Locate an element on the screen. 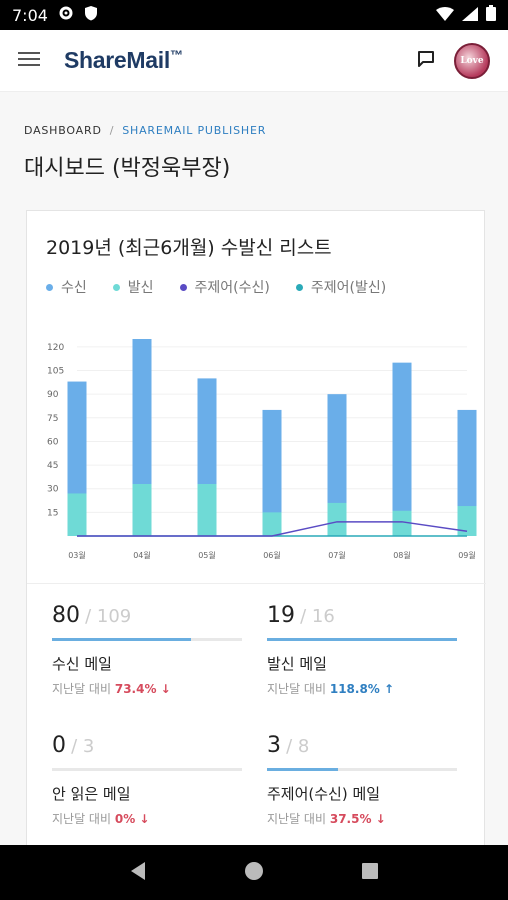 The image size is (508, 900). chat-icon is located at coordinates (426, 61).